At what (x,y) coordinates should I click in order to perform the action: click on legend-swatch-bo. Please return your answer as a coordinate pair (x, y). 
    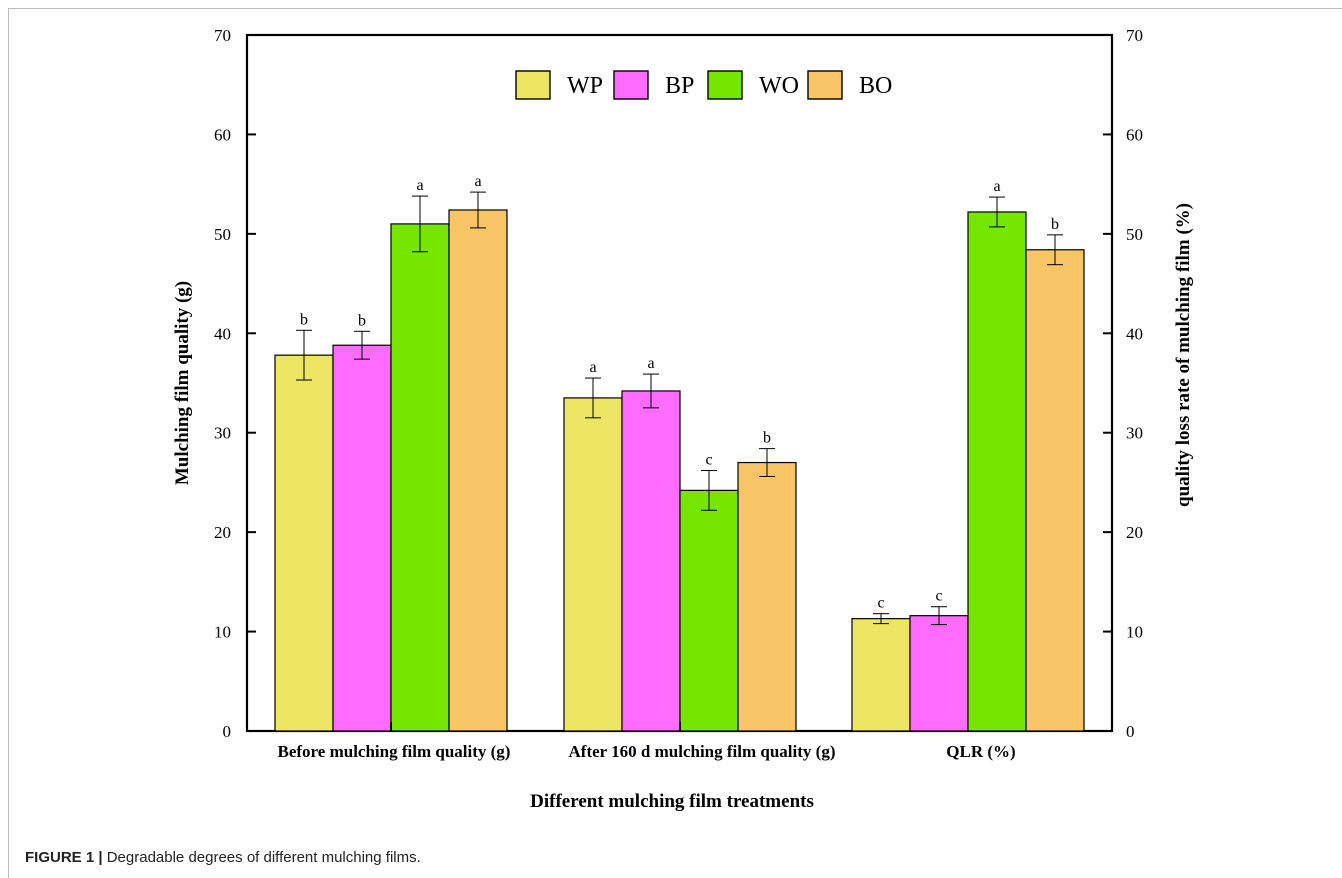
    Looking at the image, I should click on (825, 85).